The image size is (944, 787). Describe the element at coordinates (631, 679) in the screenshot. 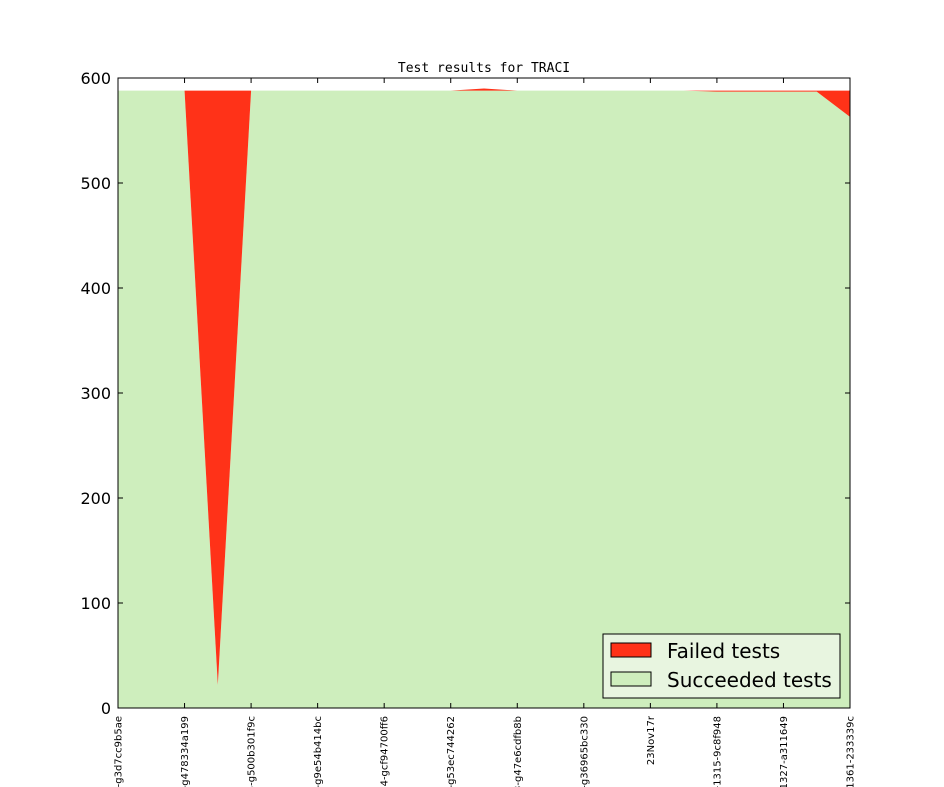

I see `legend-swatch-succeeded-tests` at that location.